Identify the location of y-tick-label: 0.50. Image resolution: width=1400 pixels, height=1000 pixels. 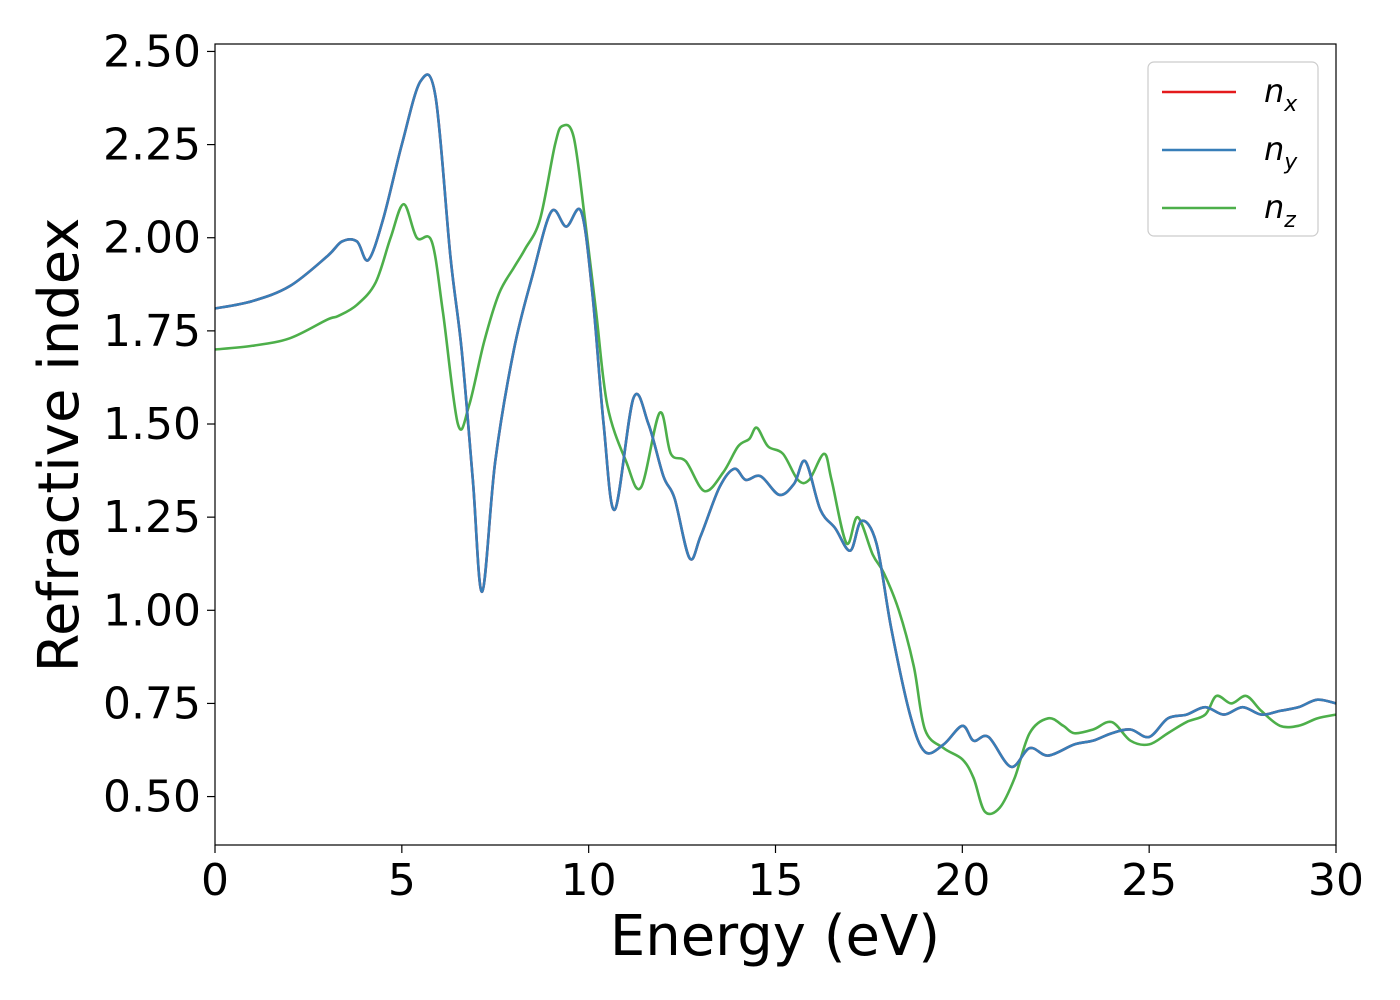
(152, 797).